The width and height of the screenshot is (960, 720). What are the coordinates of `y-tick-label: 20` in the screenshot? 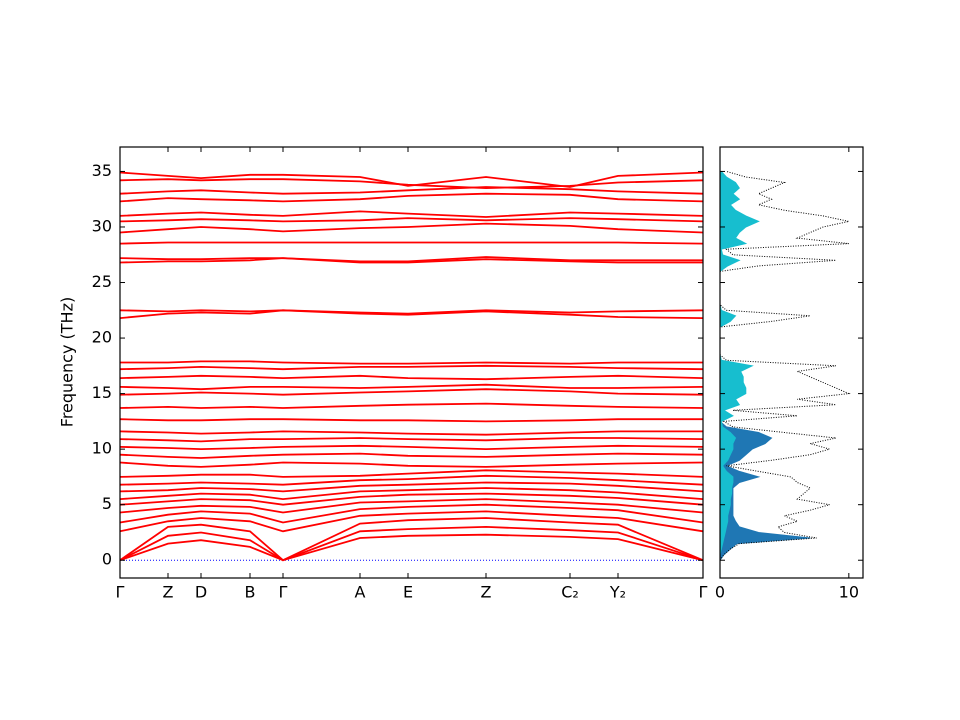 It's located at (102, 337).